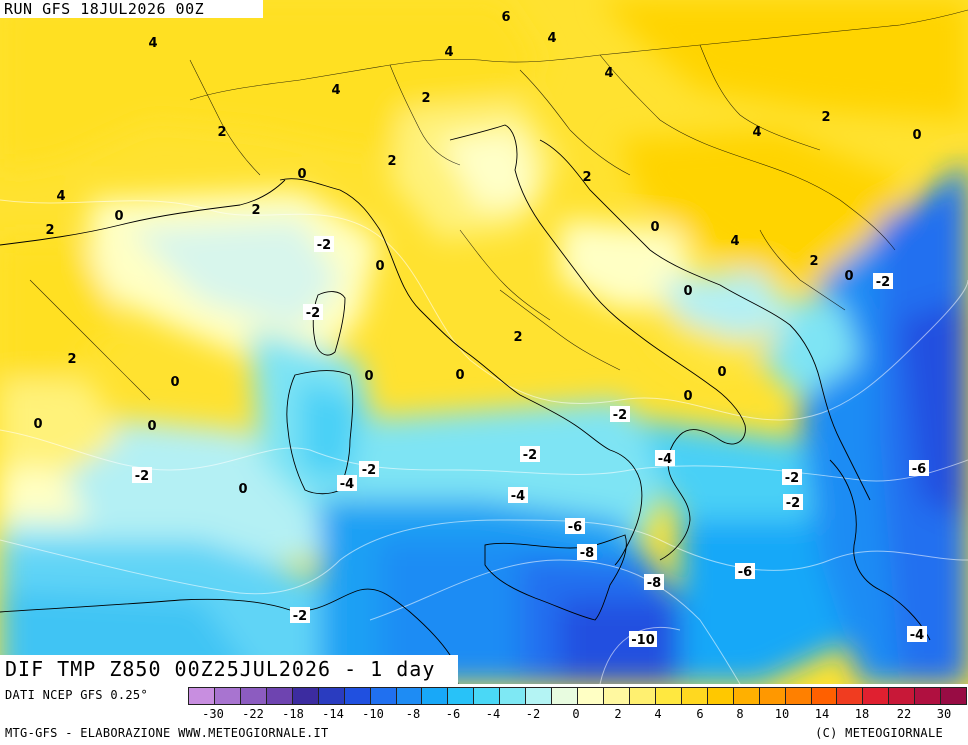 Image resolution: width=968 pixels, height=745 pixels. I want to click on footer-copyright: (C) METEOGIORNALE, so click(879, 733).